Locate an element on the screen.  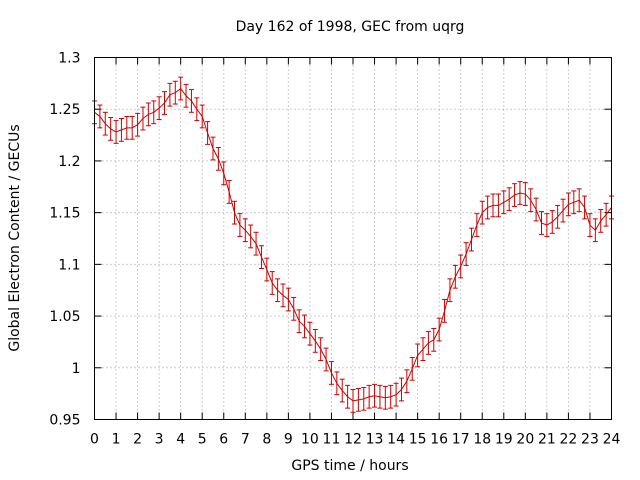
x-tick-label: 10 is located at coordinates (310, 440).